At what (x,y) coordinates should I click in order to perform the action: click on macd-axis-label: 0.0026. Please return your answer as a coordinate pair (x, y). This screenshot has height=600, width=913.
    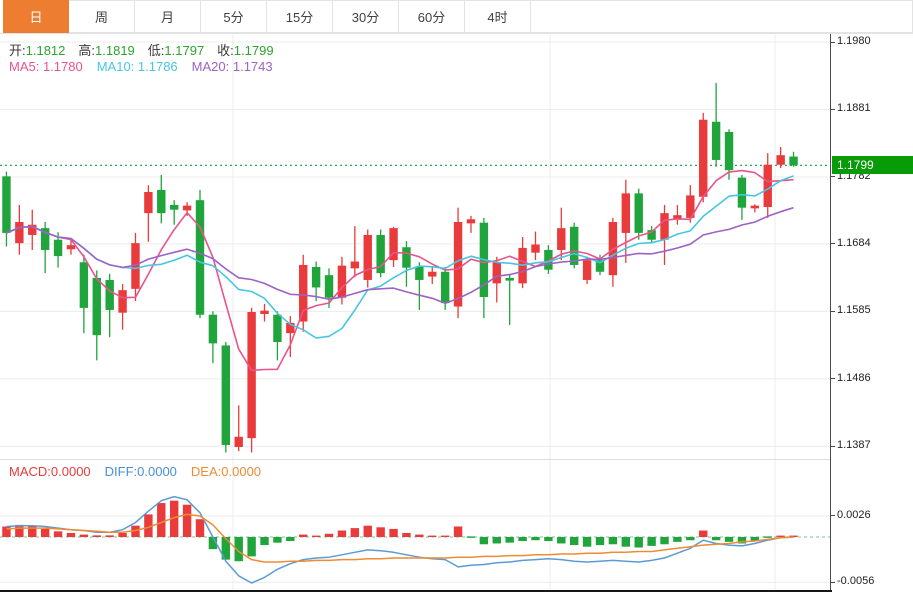
    Looking at the image, I should click on (854, 514).